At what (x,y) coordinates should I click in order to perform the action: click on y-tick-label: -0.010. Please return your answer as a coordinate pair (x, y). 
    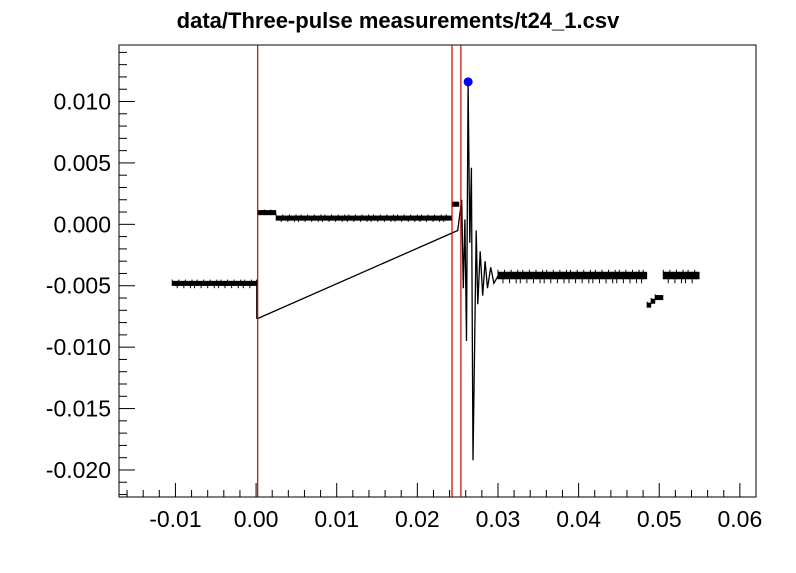
    Looking at the image, I should click on (78, 347).